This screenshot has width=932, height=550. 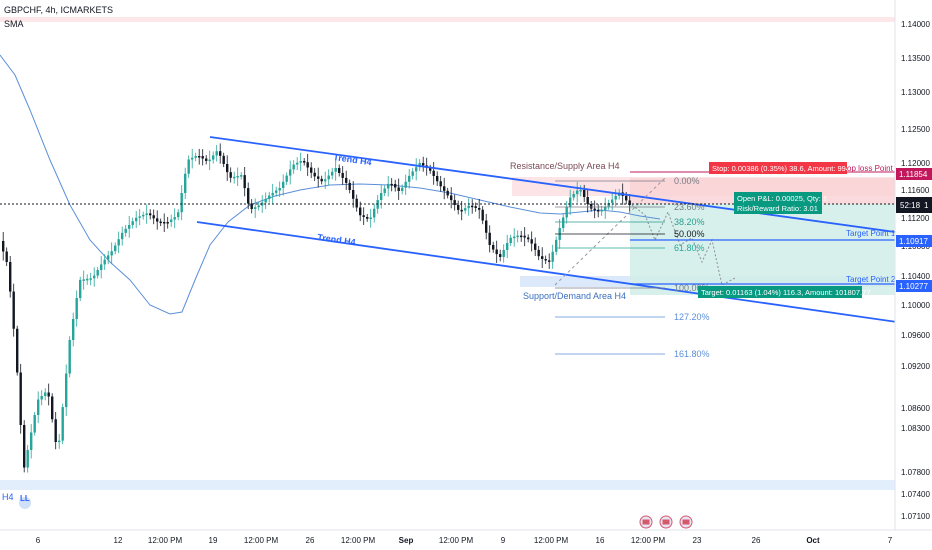 I want to click on trend-channel-upper, so click(x=552, y=184).